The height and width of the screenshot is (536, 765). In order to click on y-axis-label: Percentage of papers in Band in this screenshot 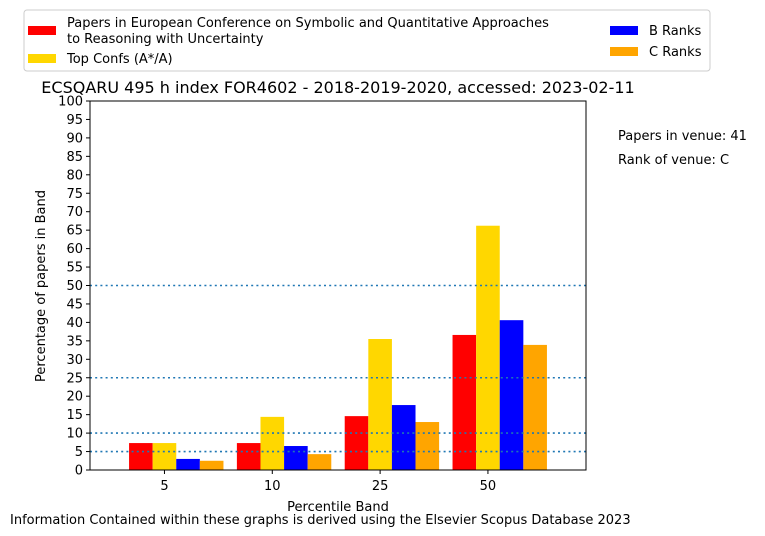, I will do `click(41, 286)`.